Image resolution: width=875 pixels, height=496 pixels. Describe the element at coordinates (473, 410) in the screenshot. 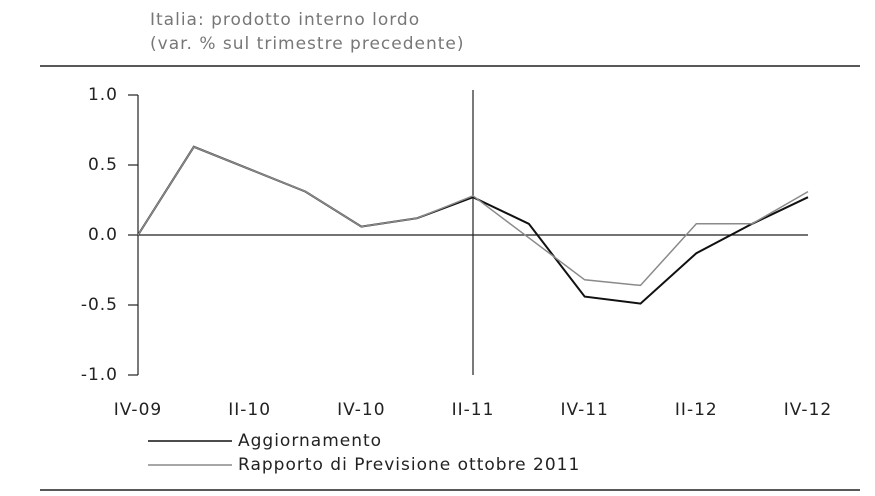

I see `x-tick-label: II-11` at that location.